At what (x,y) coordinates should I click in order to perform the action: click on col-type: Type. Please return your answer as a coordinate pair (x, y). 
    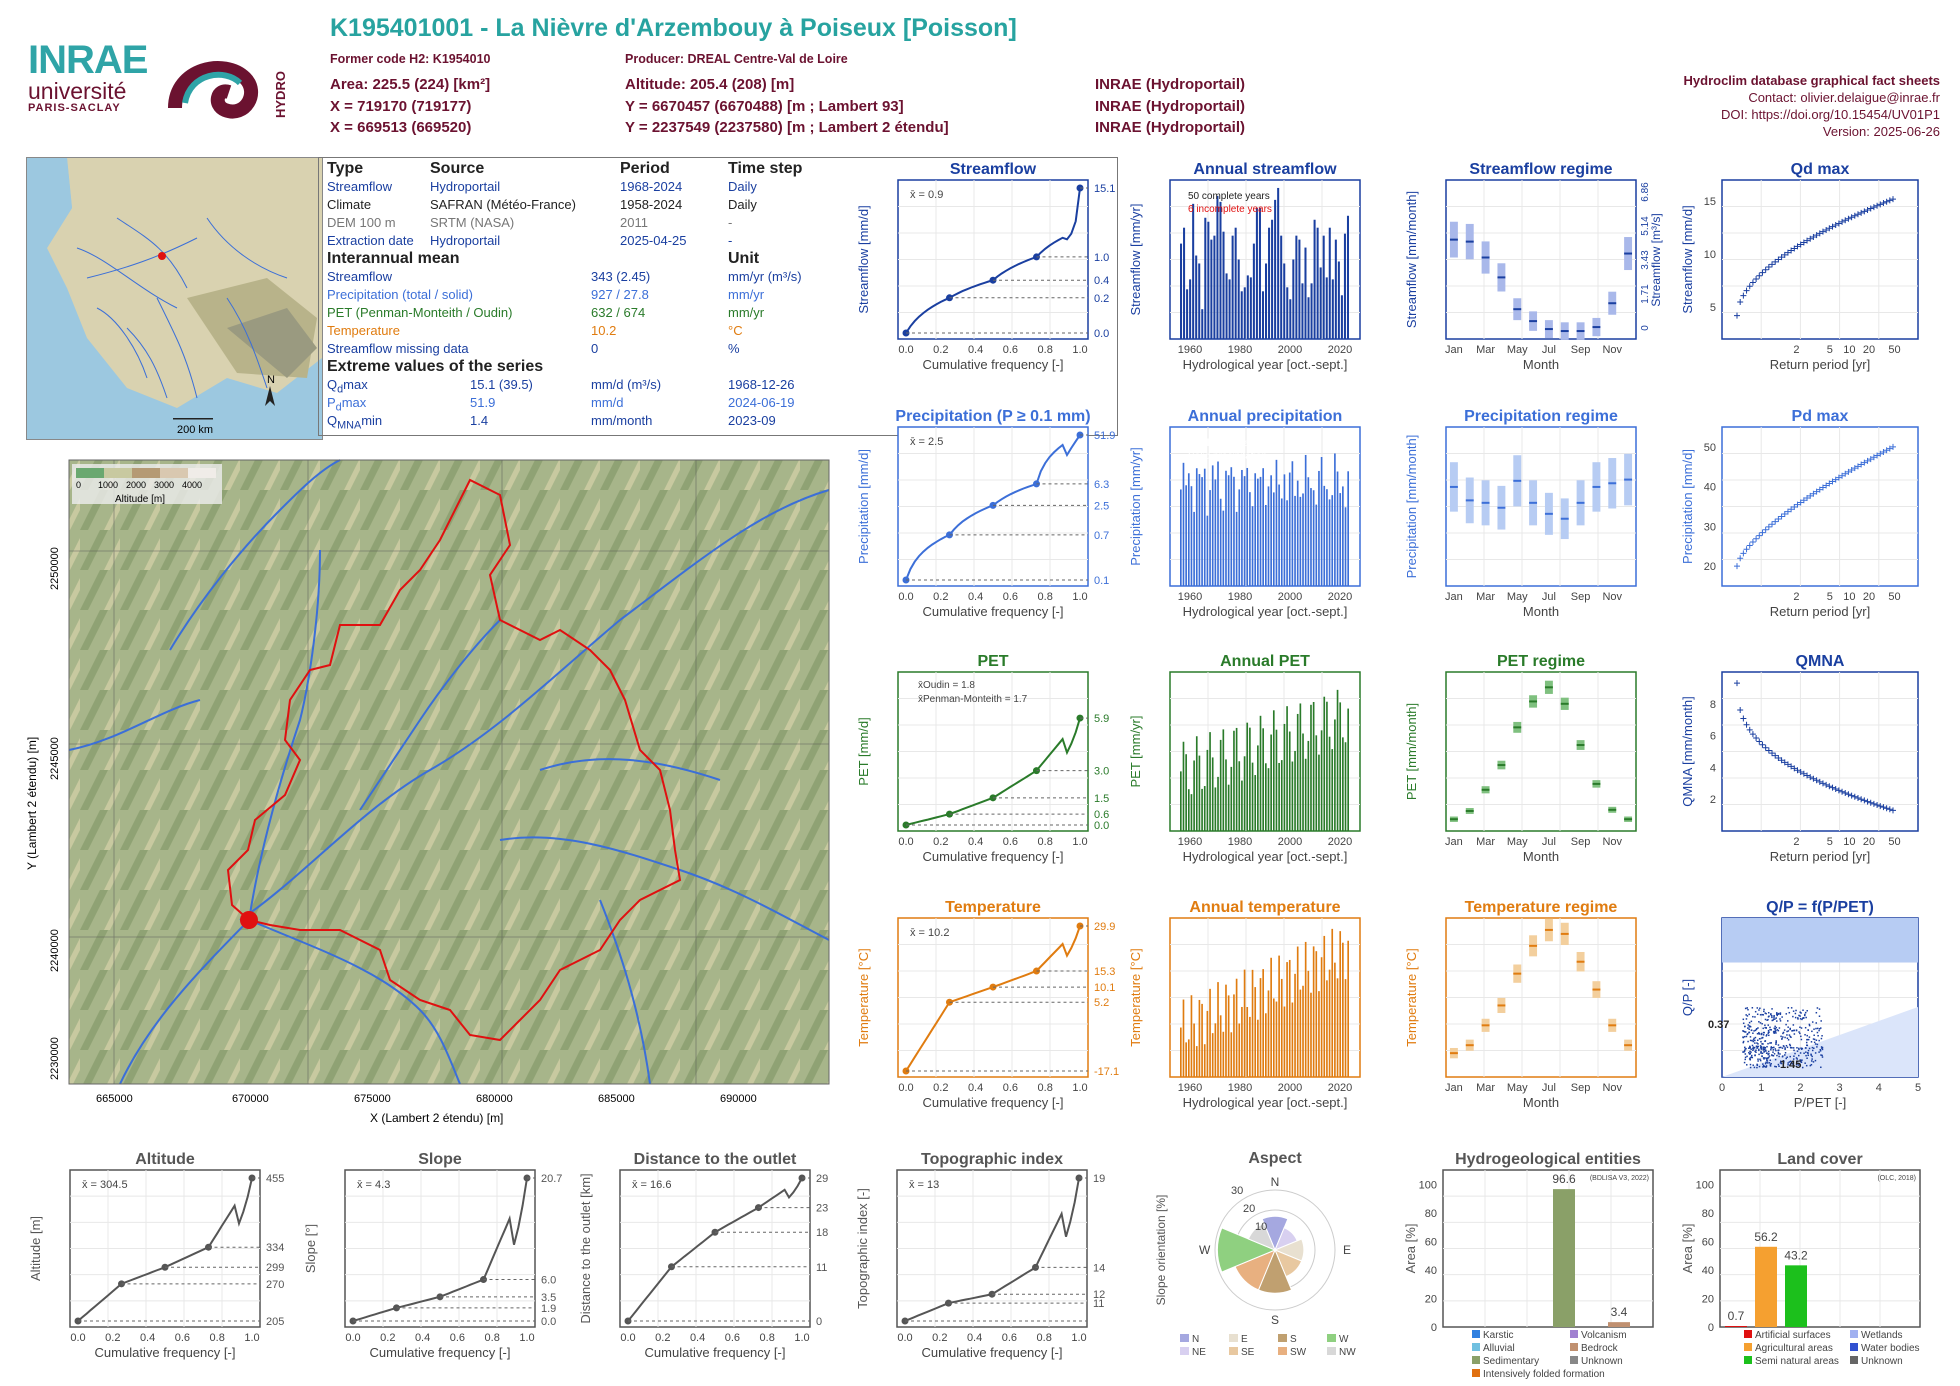
    Looking at the image, I should click on (345, 168).